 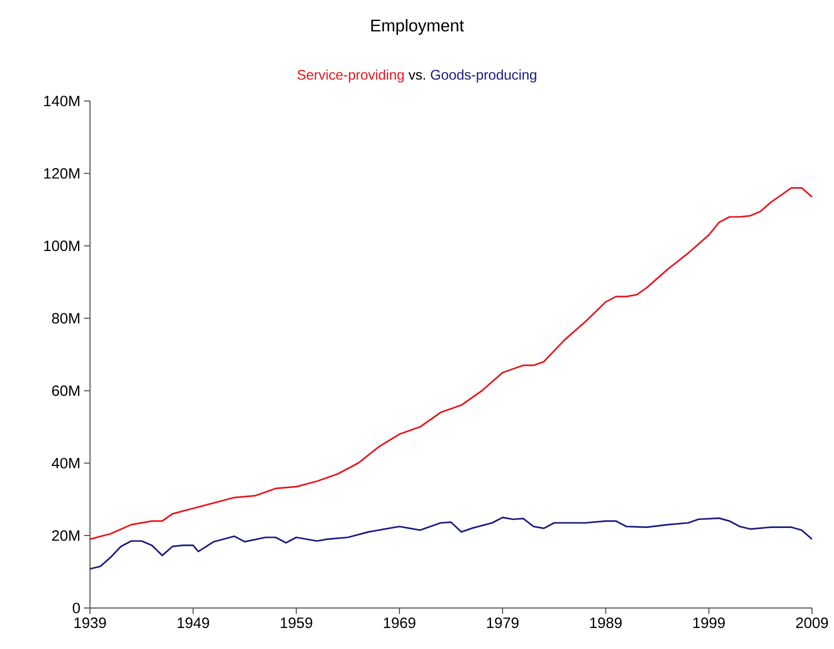 I want to click on y-tick-label: 60M, so click(x=66, y=390).